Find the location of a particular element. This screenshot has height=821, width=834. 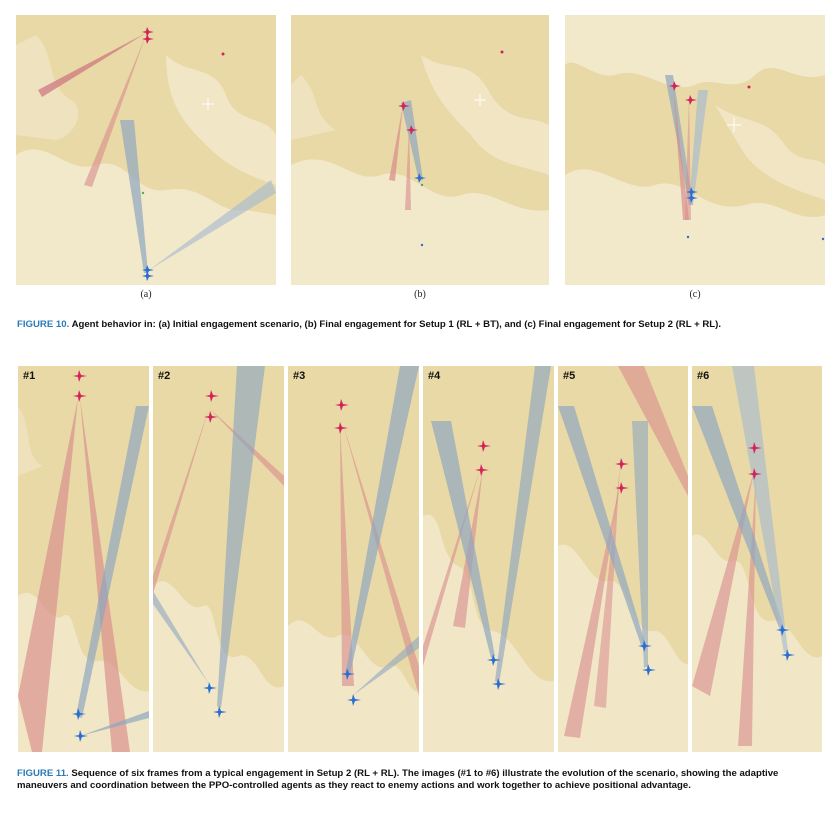

fig10-panel-a is located at coordinates (146, 150).